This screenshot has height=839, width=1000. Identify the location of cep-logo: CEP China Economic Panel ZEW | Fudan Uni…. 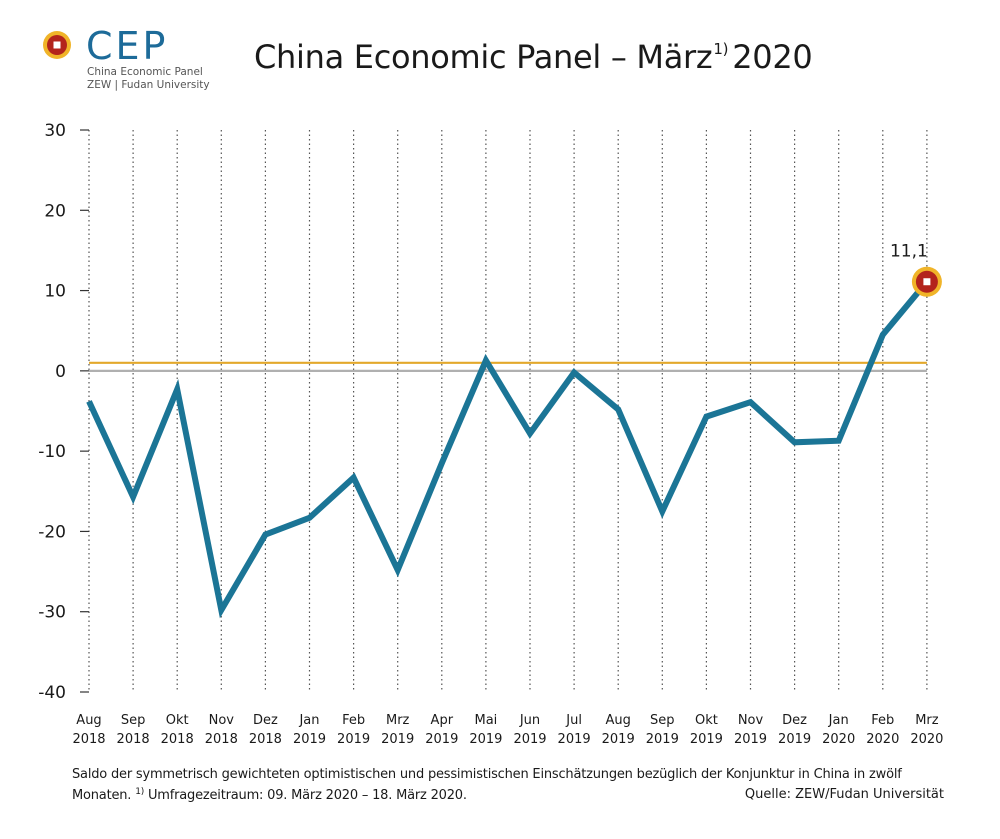
(127, 57).